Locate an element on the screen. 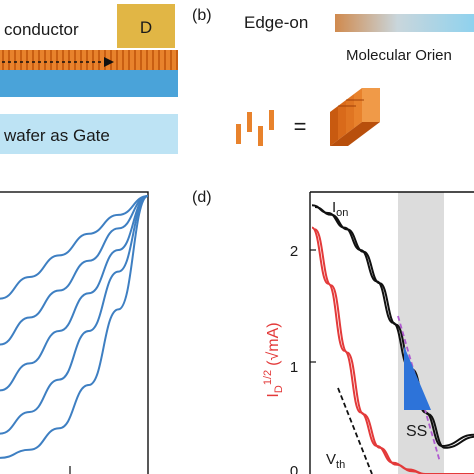 The height and width of the screenshot is (474, 474). drain-label: D is located at coordinates (146, 27).